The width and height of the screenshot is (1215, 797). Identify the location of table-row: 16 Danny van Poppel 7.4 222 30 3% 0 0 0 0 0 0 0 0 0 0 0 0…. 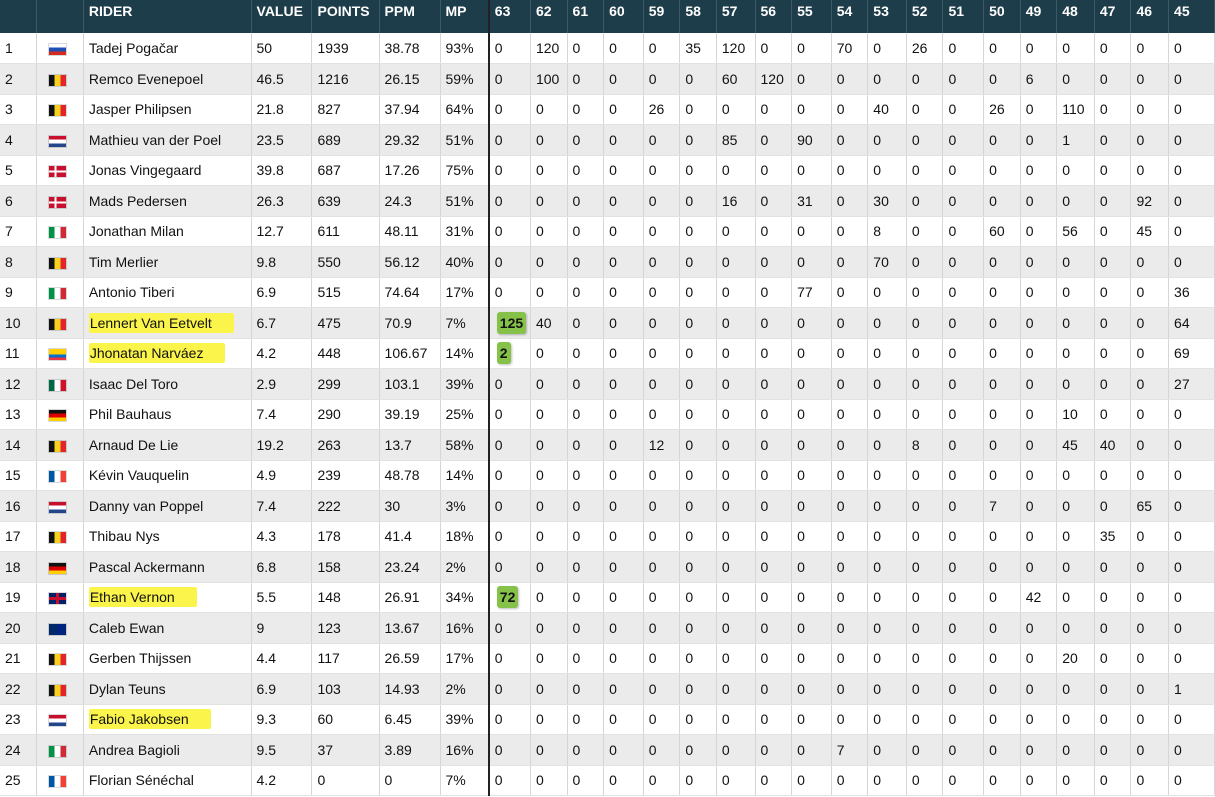
(607, 506).